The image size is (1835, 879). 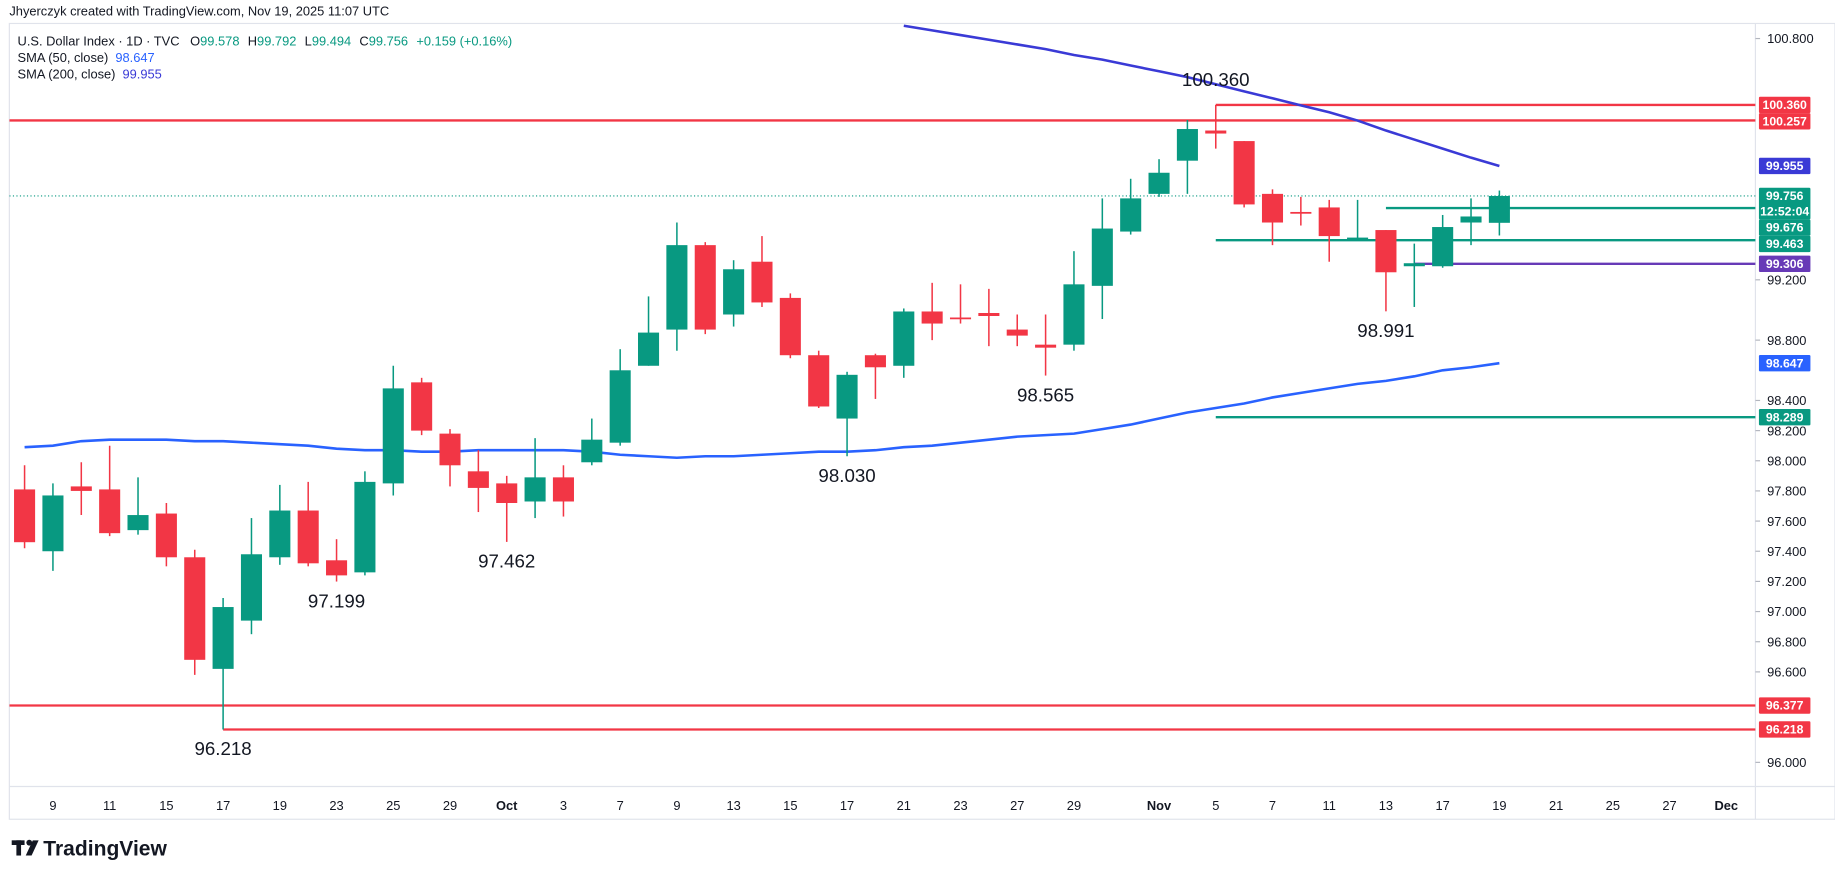 What do you see at coordinates (1669, 805) in the screenshot?
I see `x-tick-label: 27` at bounding box center [1669, 805].